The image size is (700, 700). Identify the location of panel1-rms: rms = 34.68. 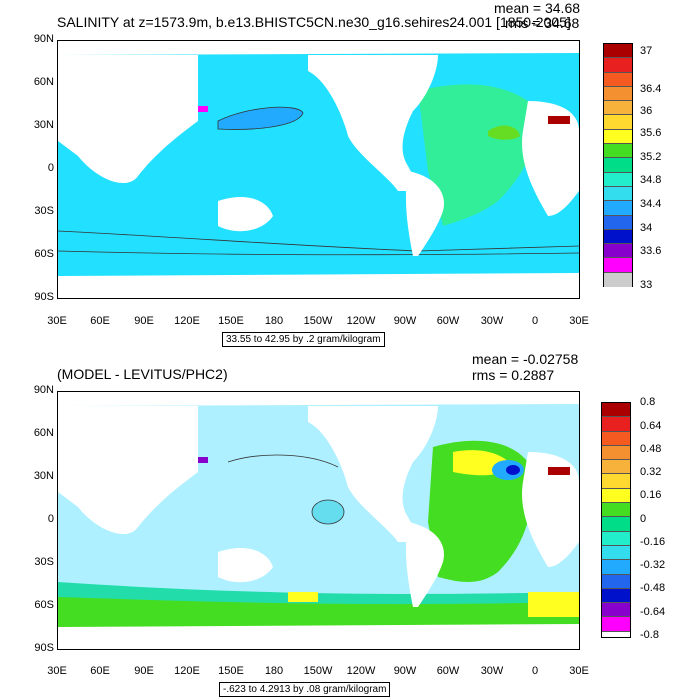
(542, 23).